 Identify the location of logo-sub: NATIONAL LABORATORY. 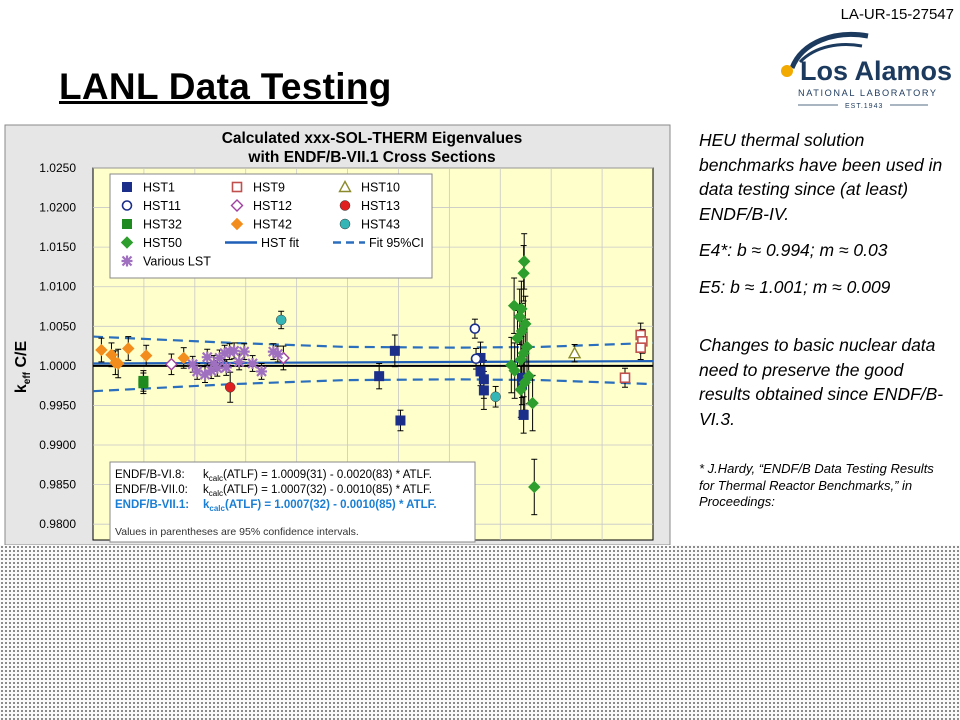
(868, 93).